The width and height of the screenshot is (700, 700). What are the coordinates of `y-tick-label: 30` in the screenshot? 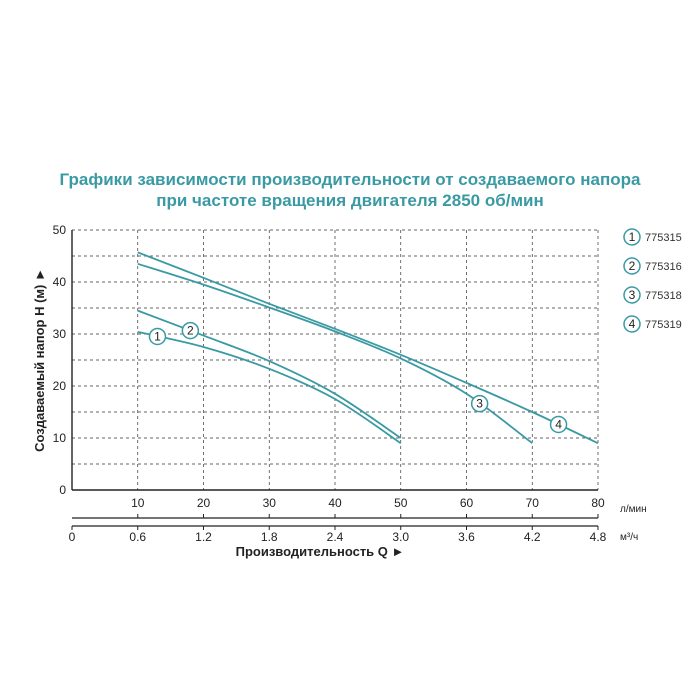 It's located at (60, 334).